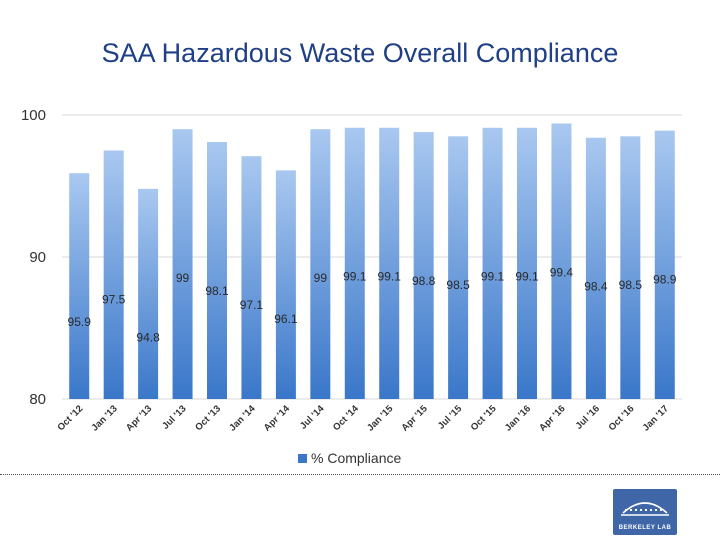 The image size is (720, 540). I want to click on x-tick-label: Oct '12, so click(70, 418).